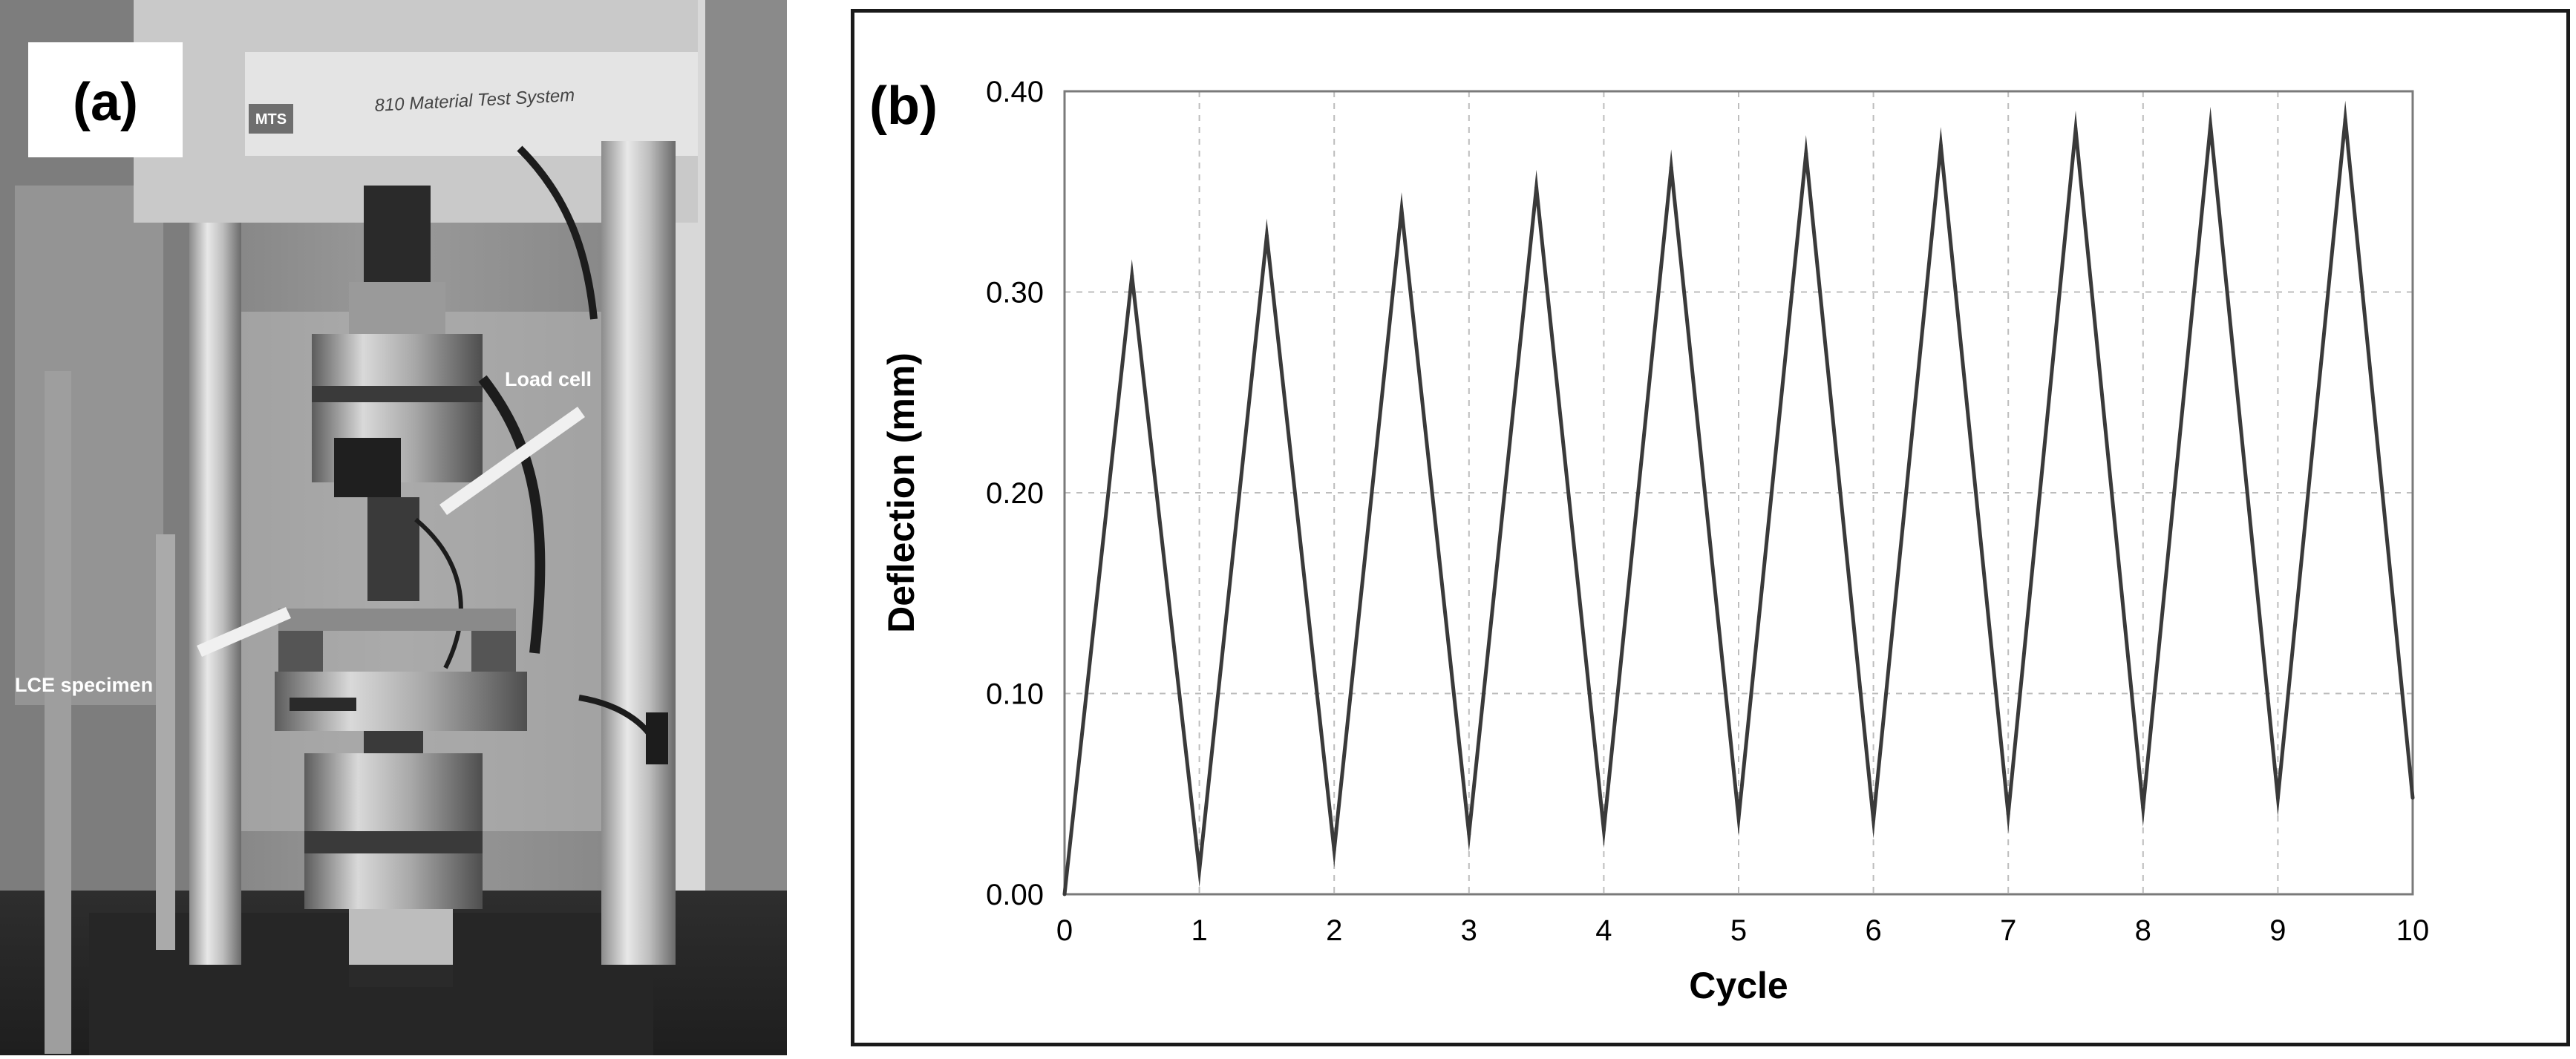  What do you see at coordinates (2413, 931) in the screenshot?
I see `x-tick-label: 10` at bounding box center [2413, 931].